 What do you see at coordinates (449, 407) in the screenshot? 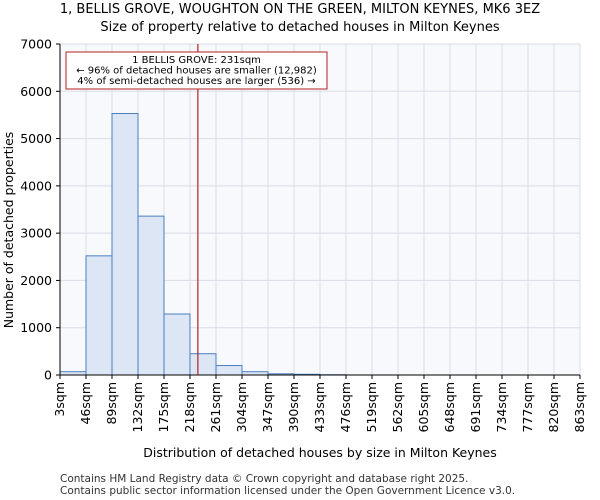
I see `x-tick-label: 648sqm` at bounding box center [449, 407].